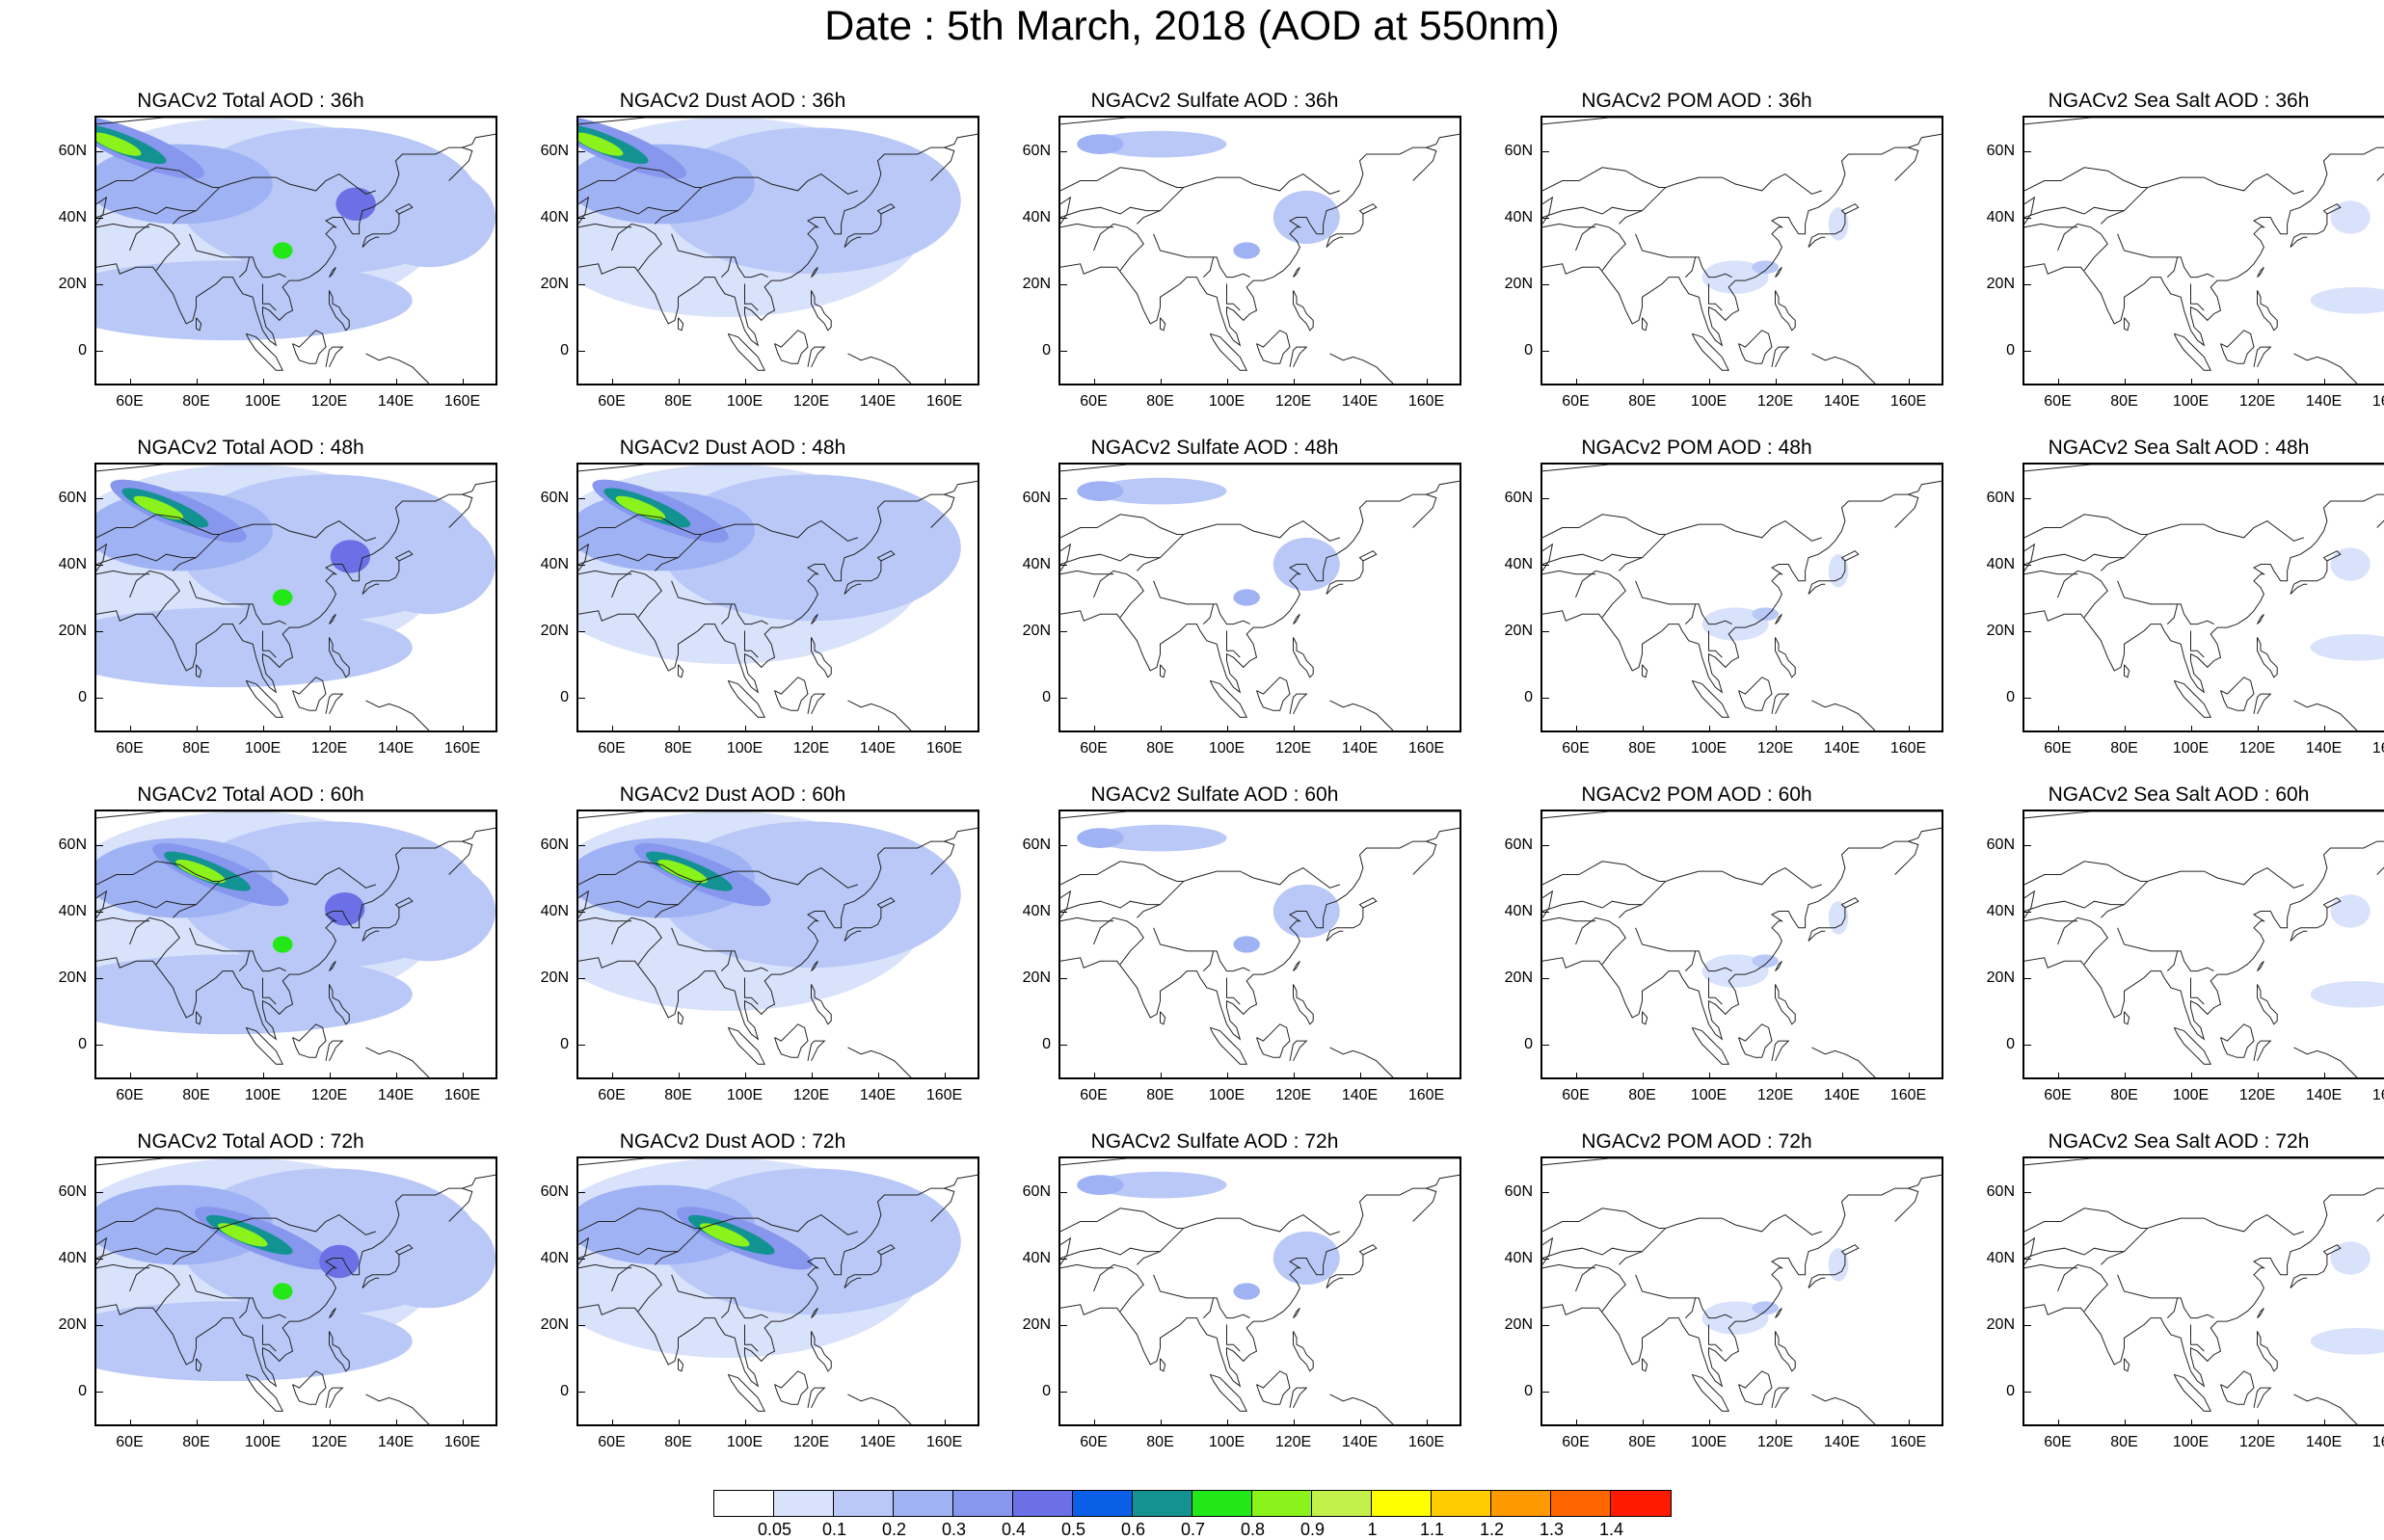 The width and height of the screenshot is (2384, 1540). I want to click on colorbar-label: 1.4, so click(1612, 1529).